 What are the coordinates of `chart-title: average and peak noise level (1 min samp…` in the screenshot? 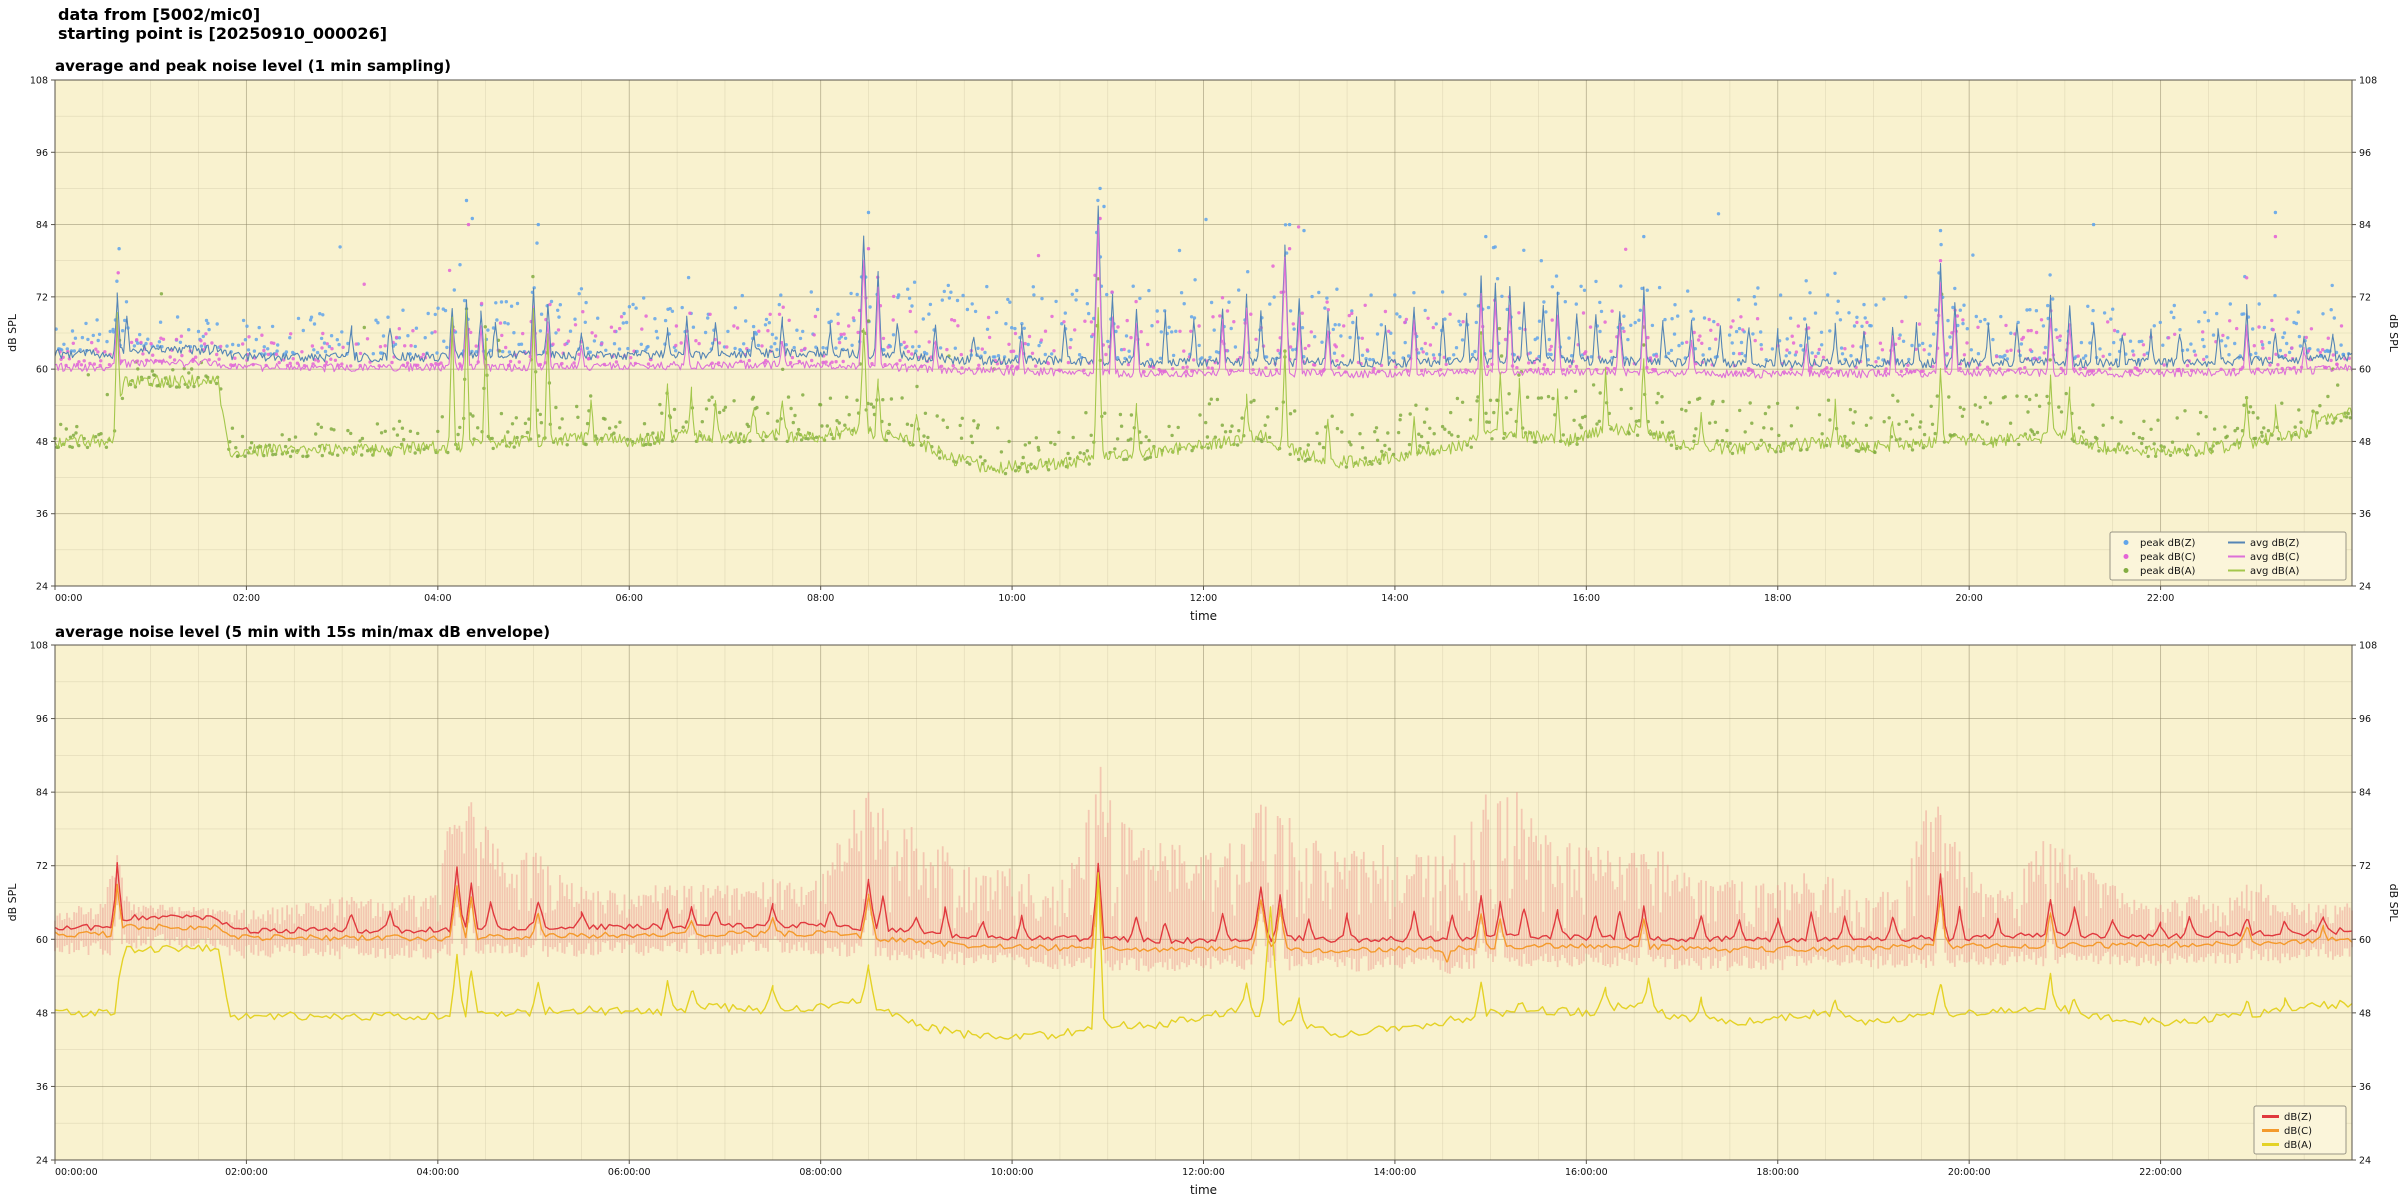 It's located at (253, 66).